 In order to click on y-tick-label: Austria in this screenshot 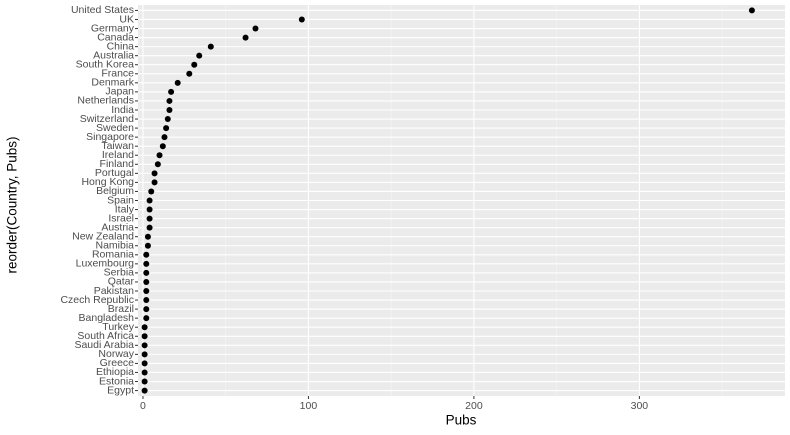, I will do `click(117, 227)`.